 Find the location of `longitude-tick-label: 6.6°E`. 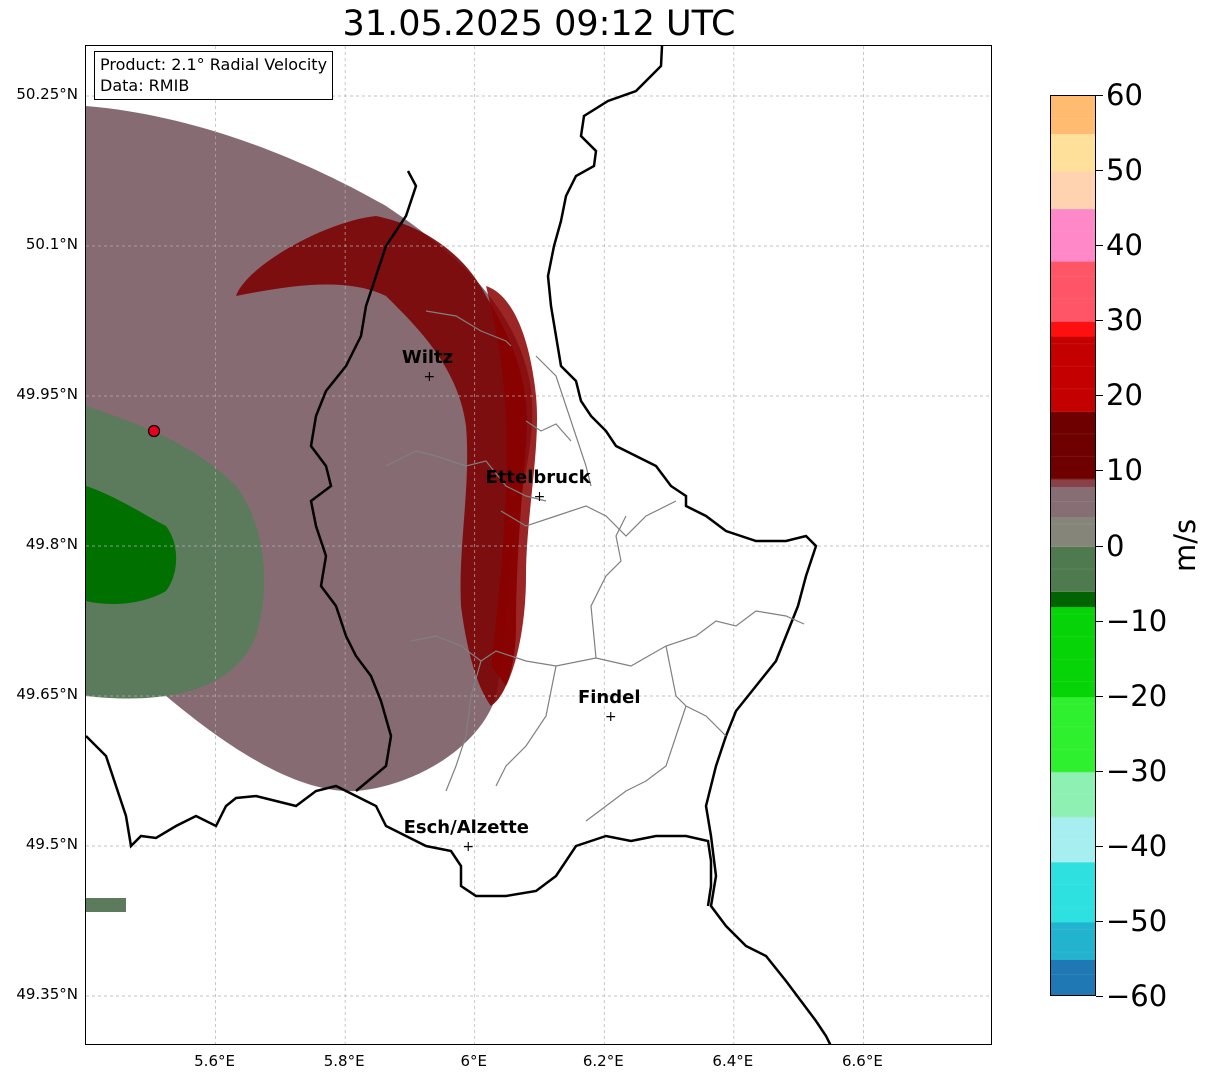

longitude-tick-label: 6.6°E is located at coordinates (862, 1061).